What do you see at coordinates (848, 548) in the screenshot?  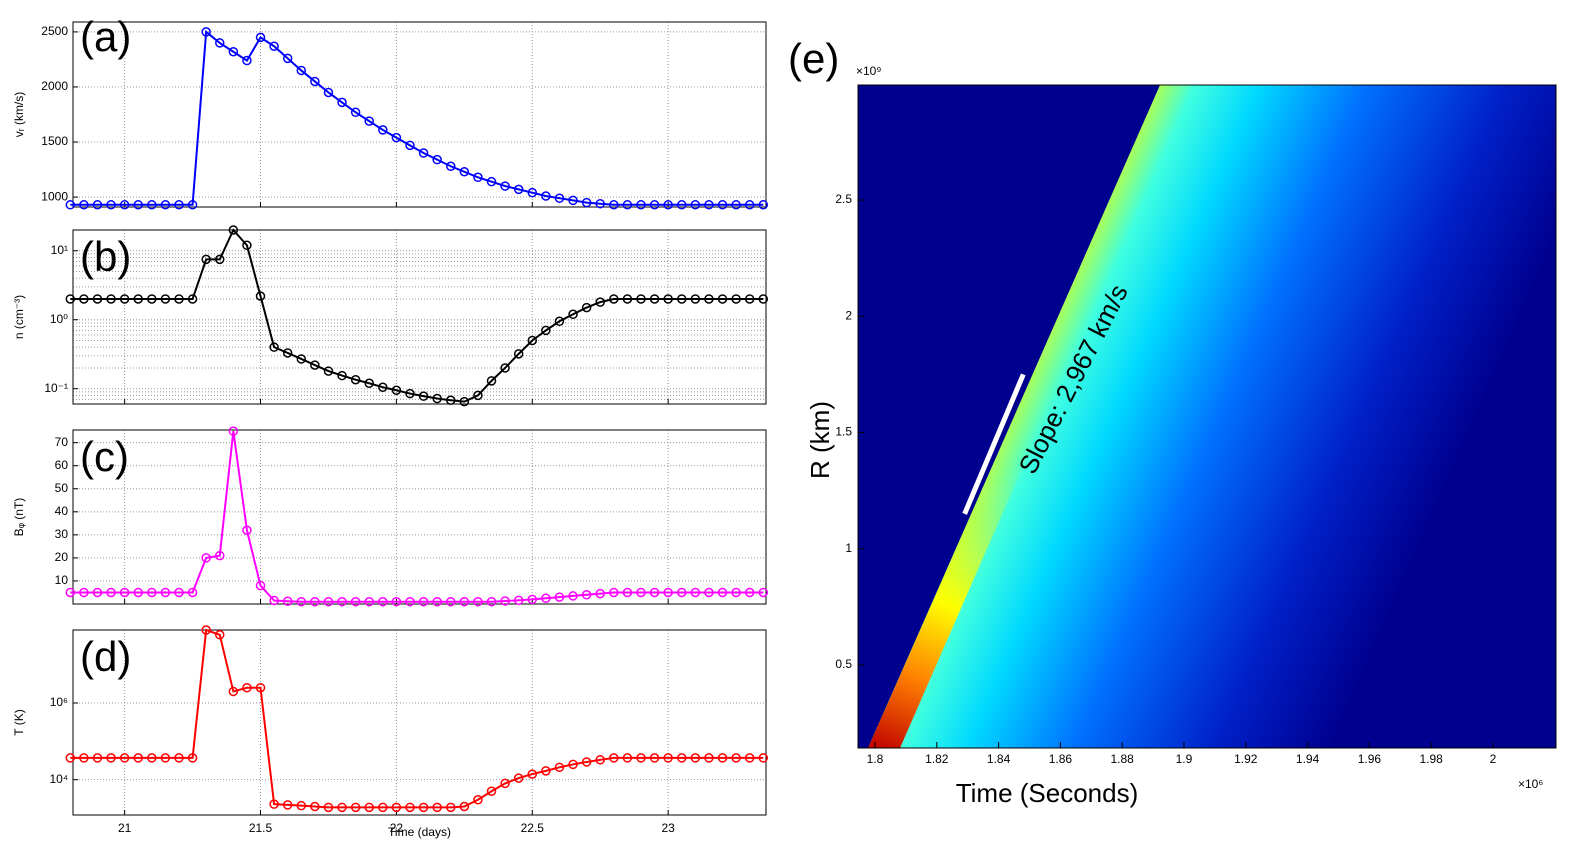 I see `y-tick-label: 1` at bounding box center [848, 548].